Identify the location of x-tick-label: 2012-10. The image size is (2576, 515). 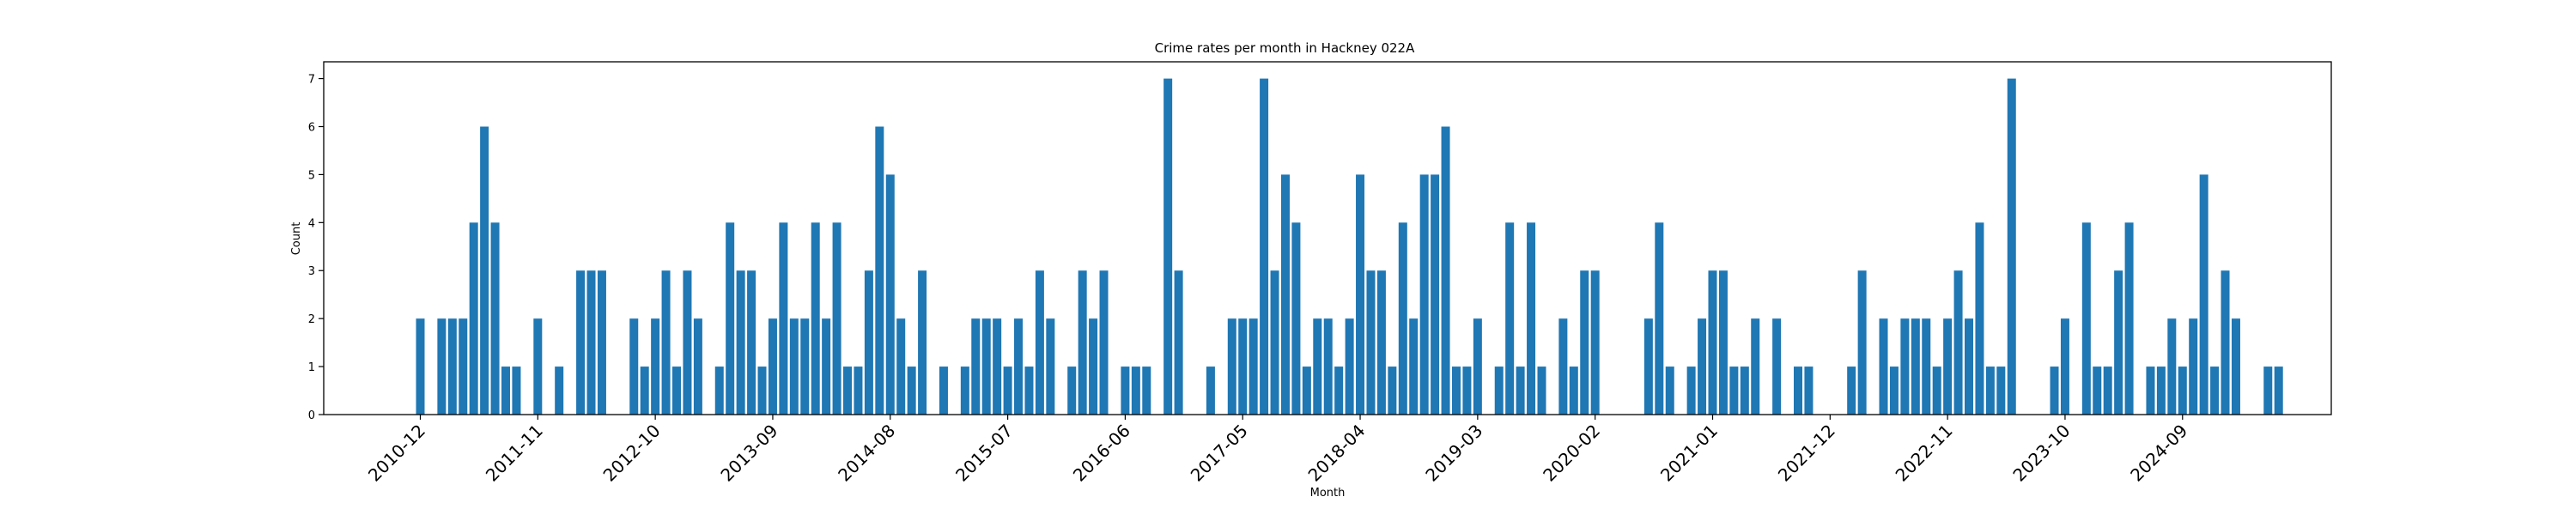
(632, 453).